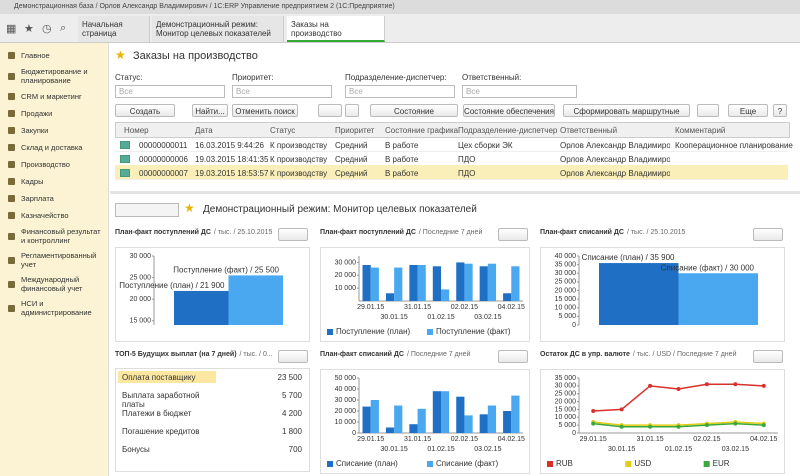  Describe the element at coordinates (473, 331) in the screenshot. I see `legend-label: Поступление (факт)` at that location.